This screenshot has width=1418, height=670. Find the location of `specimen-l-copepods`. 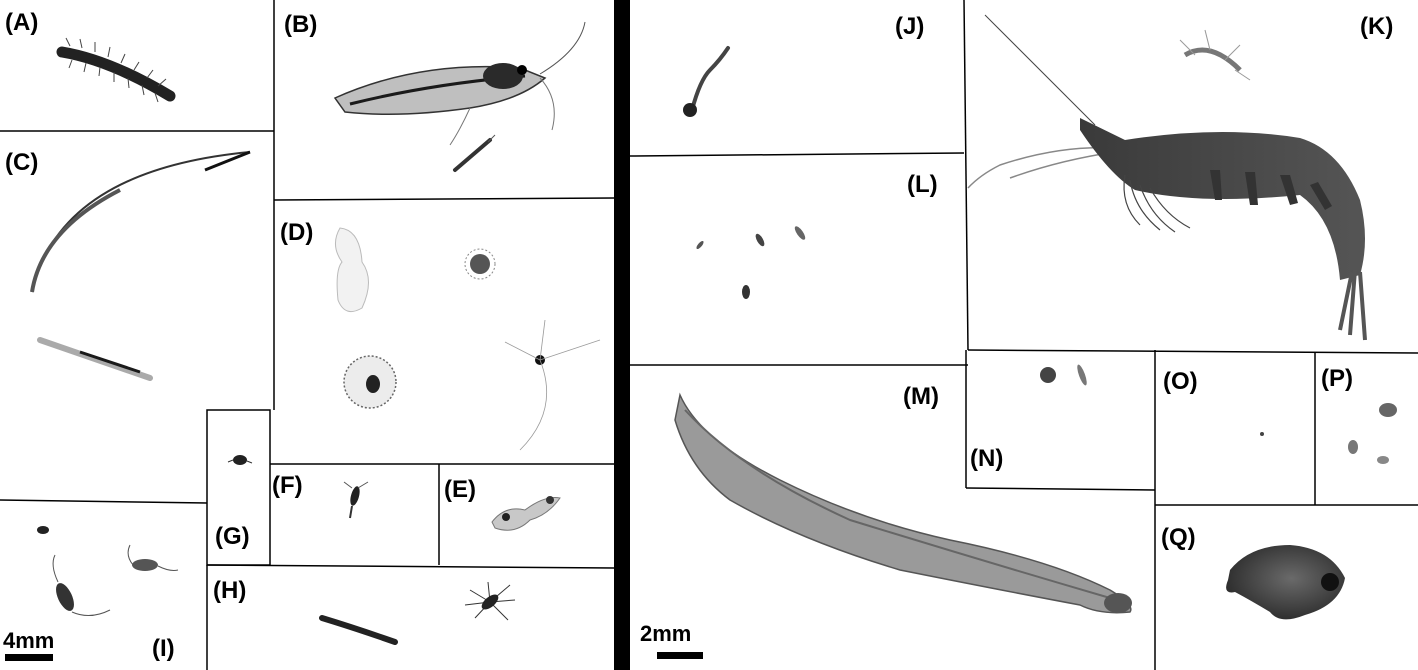

specimen-l-copepods is located at coordinates (751, 262).